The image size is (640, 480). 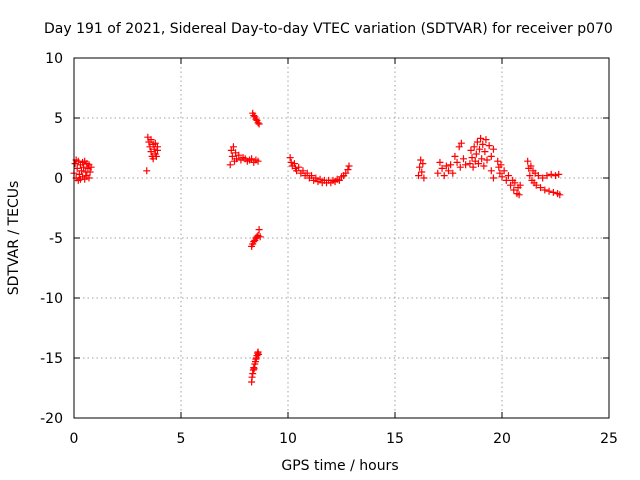 What do you see at coordinates (54, 59) in the screenshot?
I see `y-tick-label: 10` at bounding box center [54, 59].